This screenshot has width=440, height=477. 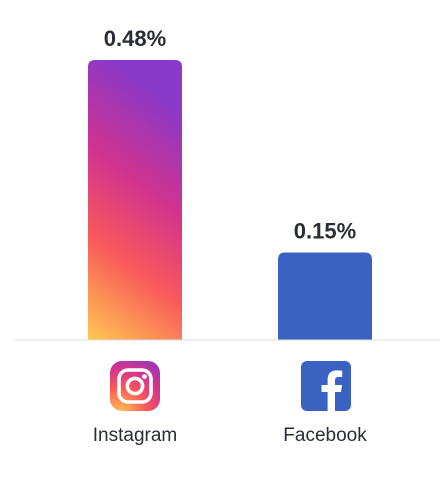 What do you see at coordinates (325, 231) in the screenshot?
I see `value-label-facebook: 0.15%` at bounding box center [325, 231].